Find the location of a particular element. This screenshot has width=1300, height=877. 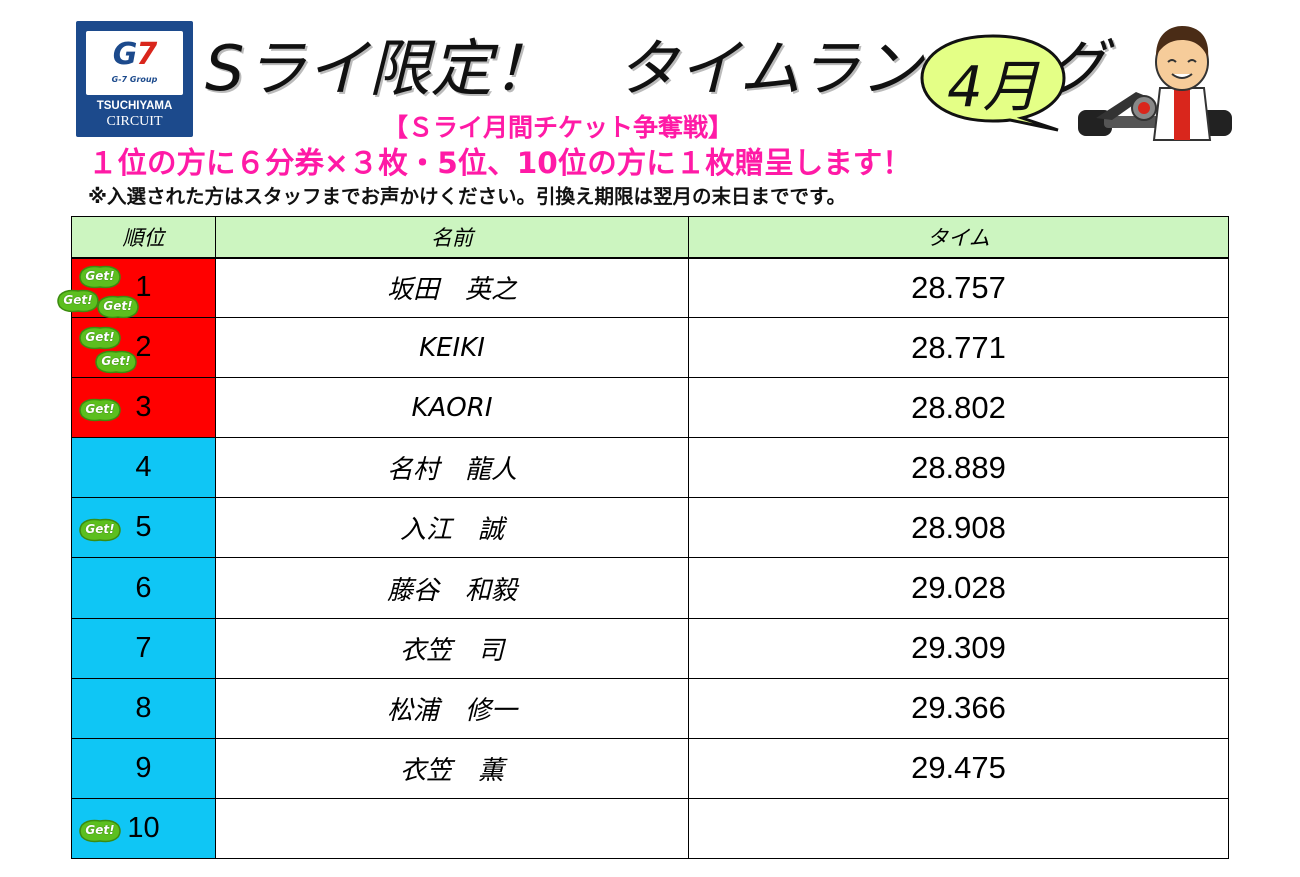

lap-time-cell: 29.475 is located at coordinates (958, 768).